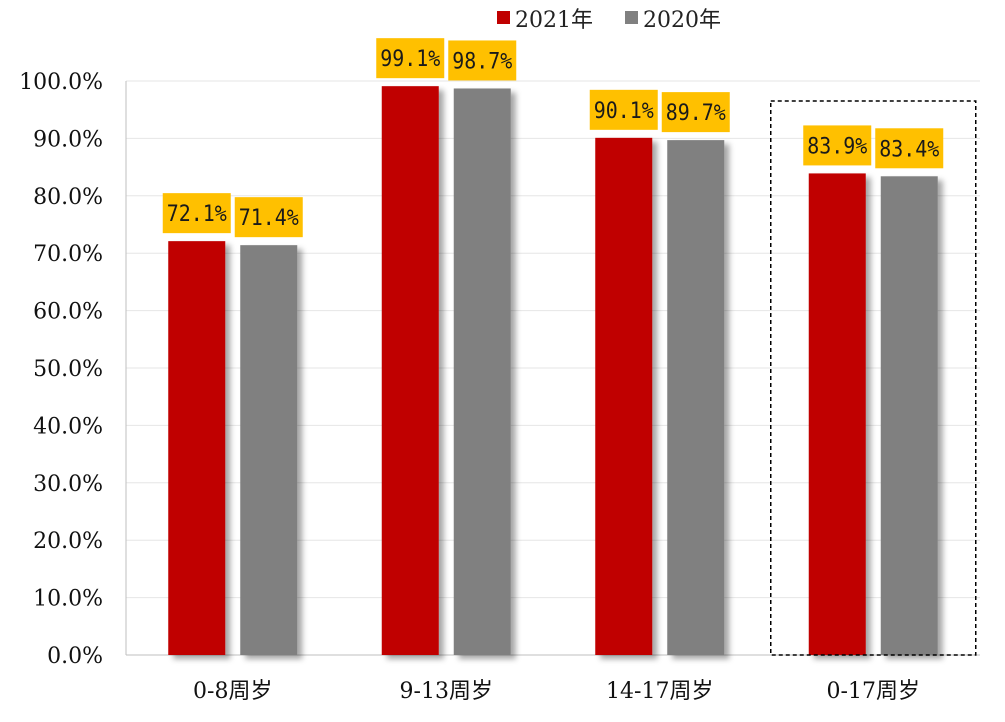 Image resolution: width=1005 pixels, height=722 pixels. I want to click on x-axis-category-labels: 0-8周岁 9-13周岁 14-17周岁 0-17周岁, so click(556, 691).